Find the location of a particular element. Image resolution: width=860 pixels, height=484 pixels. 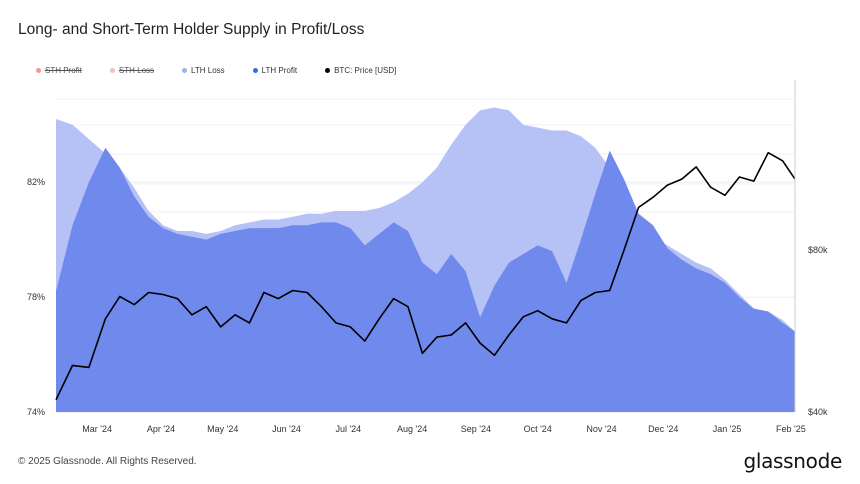

x-tick-label: Jun '24 is located at coordinates (286, 429).